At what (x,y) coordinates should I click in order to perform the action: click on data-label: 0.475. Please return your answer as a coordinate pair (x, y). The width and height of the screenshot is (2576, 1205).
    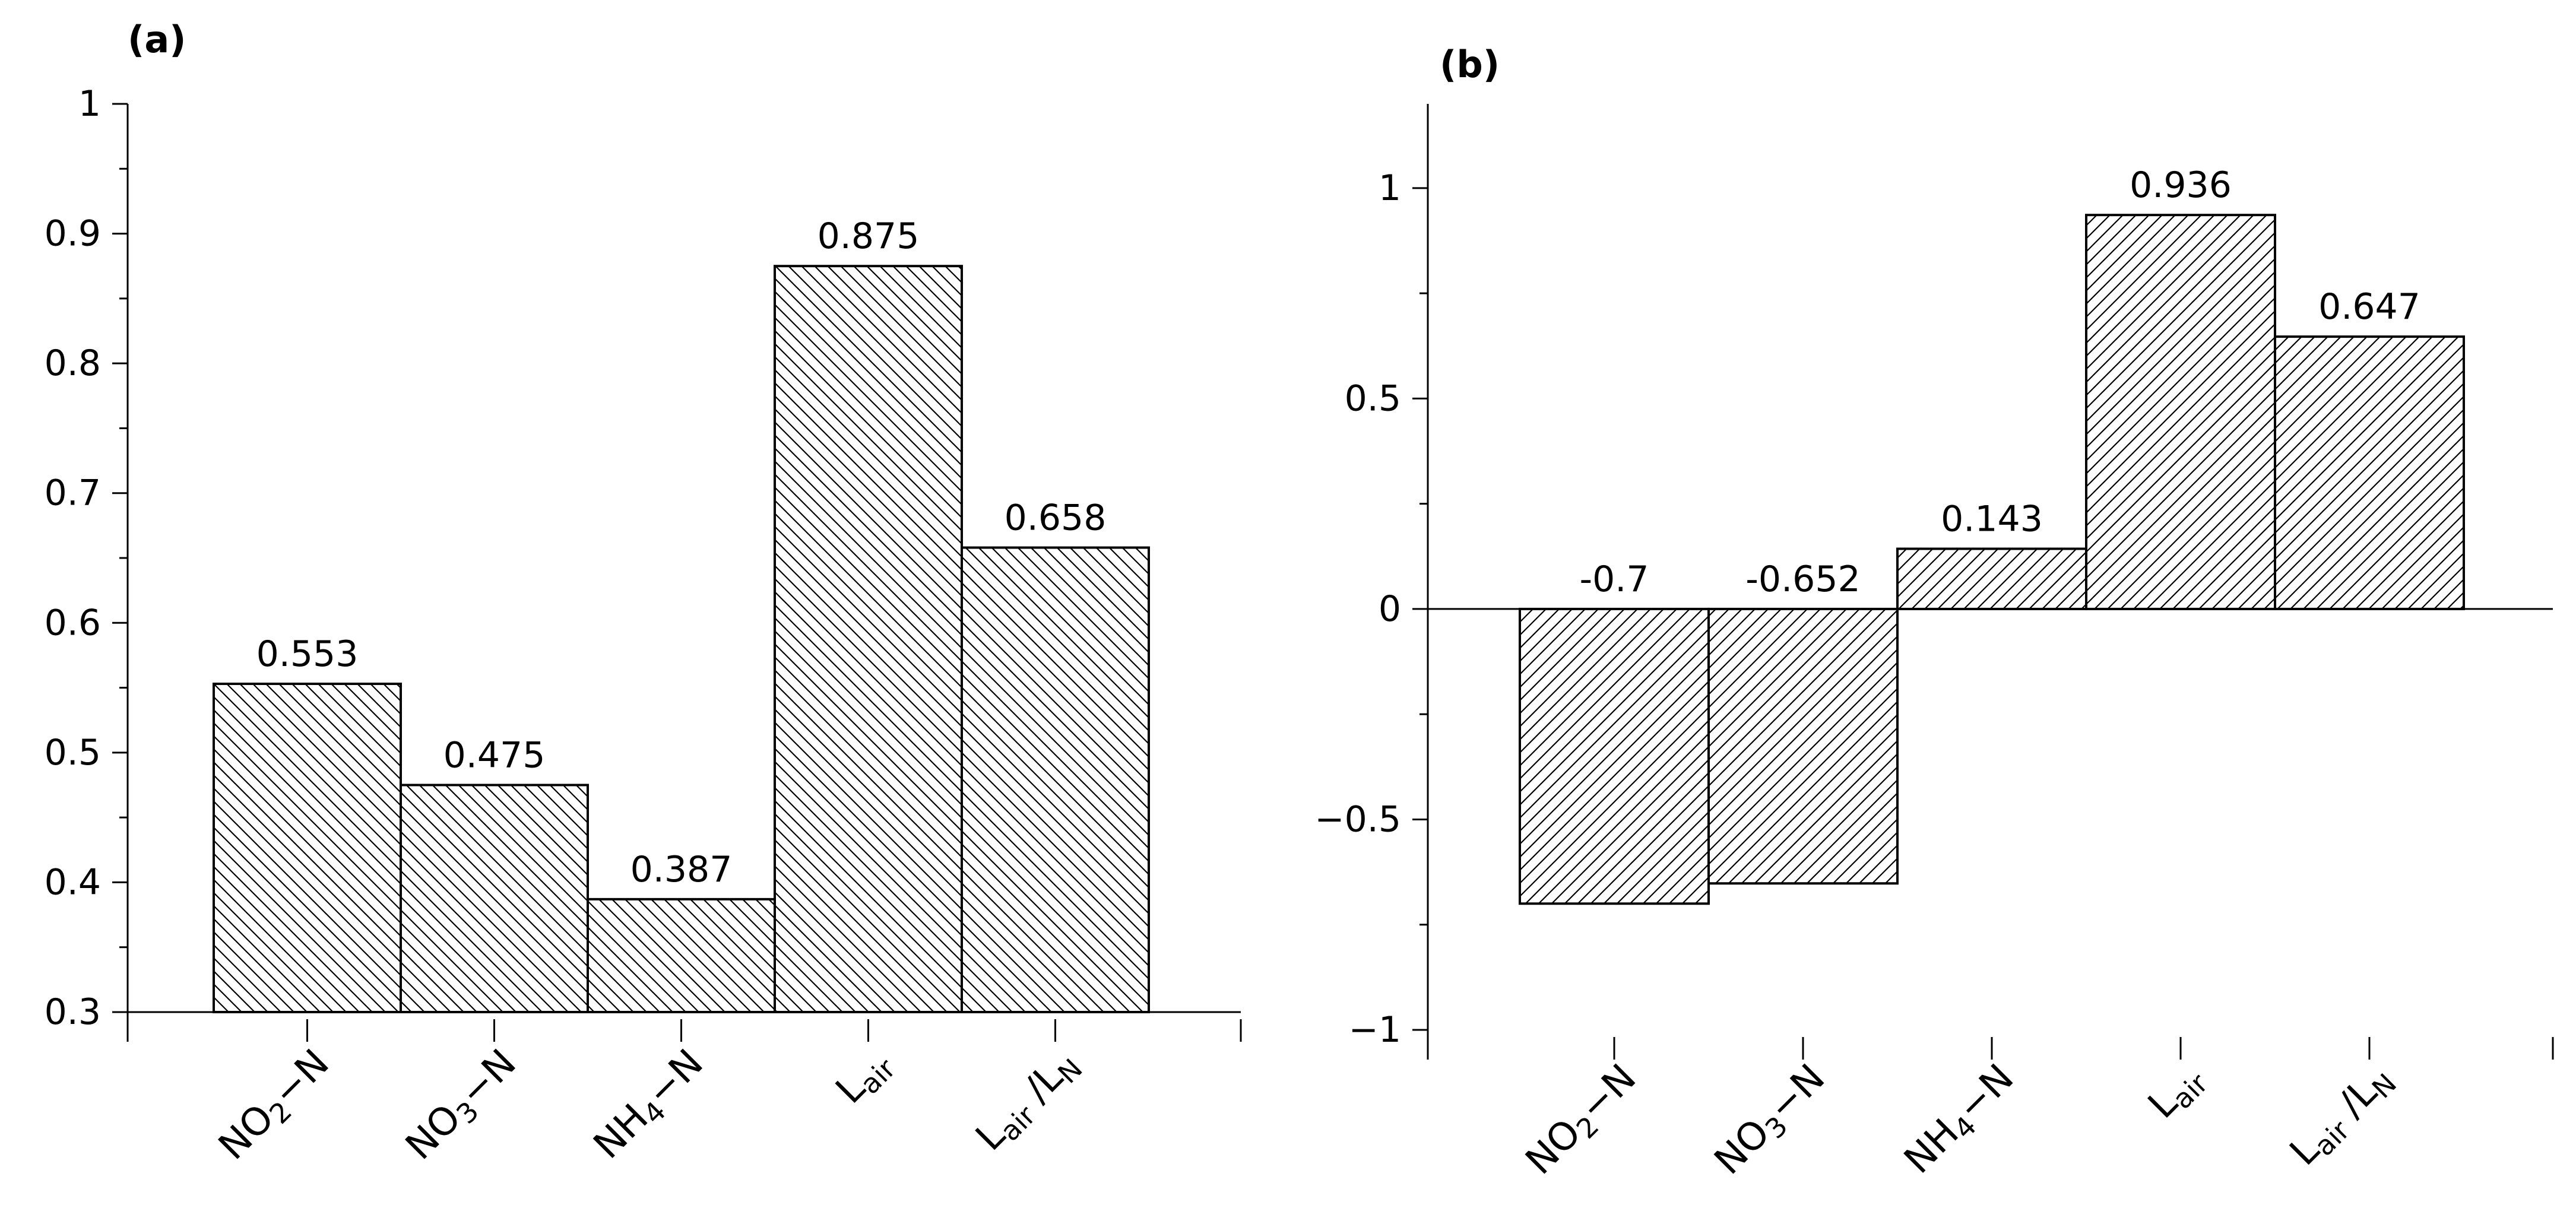
    Looking at the image, I should click on (495, 755).